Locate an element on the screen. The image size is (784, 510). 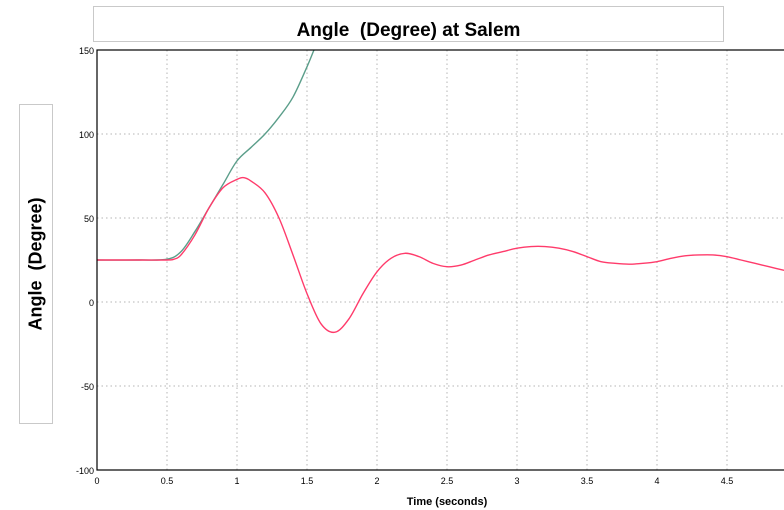
x-tick-label: 3 is located at coordinates (516, 481).